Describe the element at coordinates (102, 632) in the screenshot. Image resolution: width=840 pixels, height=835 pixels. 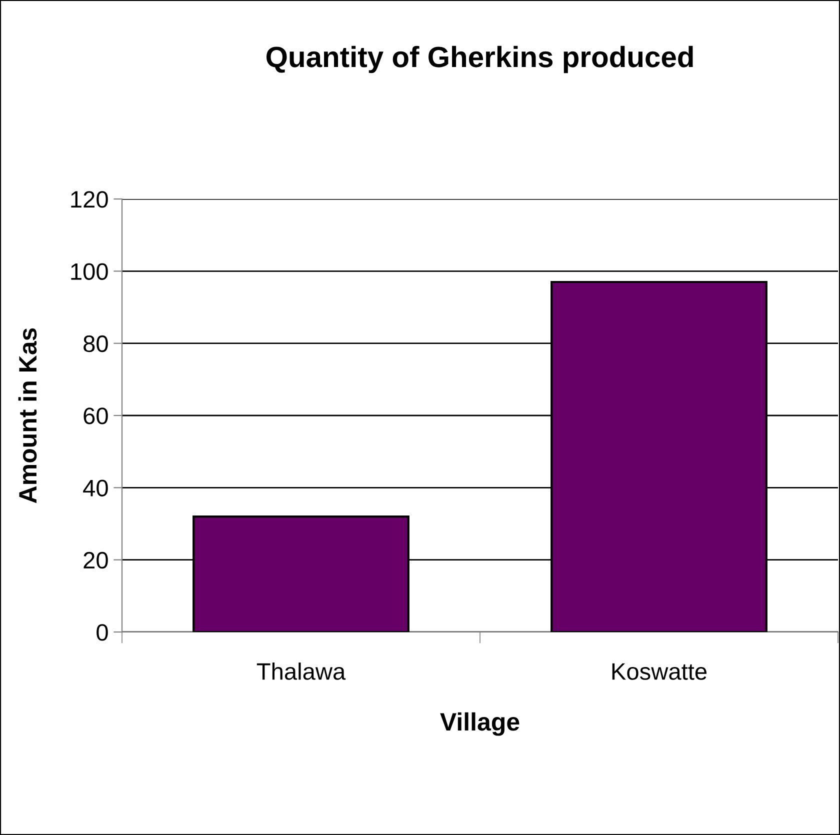
I see `y-tick-label: 0` at that location.